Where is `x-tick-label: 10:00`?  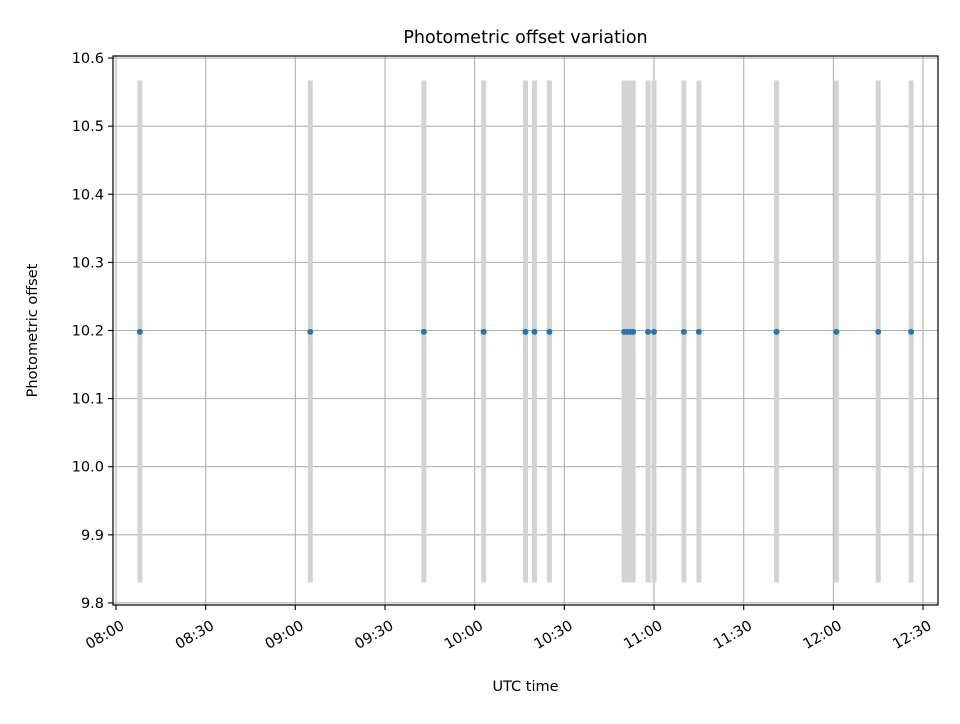 x-tick-label: 10:00 is located at coordinates (464, 635).